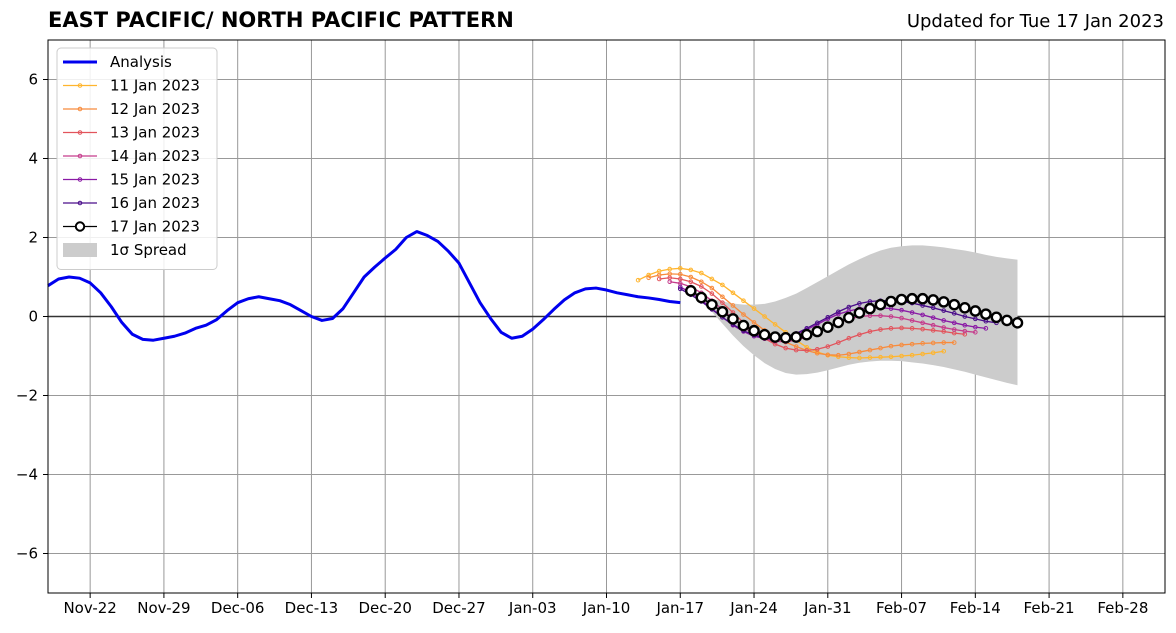 This screenshot has width=1176, height=633. Describe the element at coordinates (89, 608) in the screenshot. I see `x-tick-label: Nov-22` at that location.